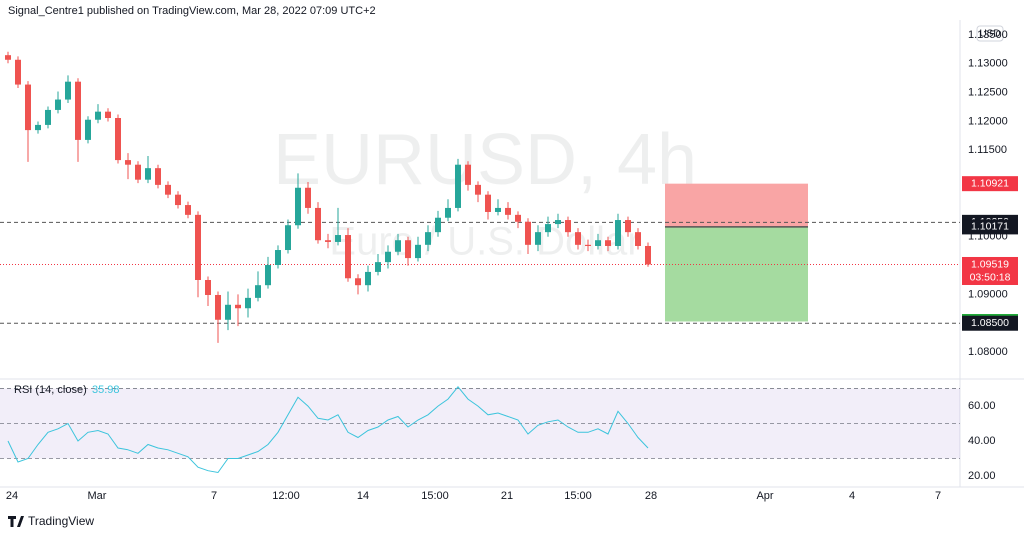  I want to click on x-tick-label: Mar, so click(97, 496).